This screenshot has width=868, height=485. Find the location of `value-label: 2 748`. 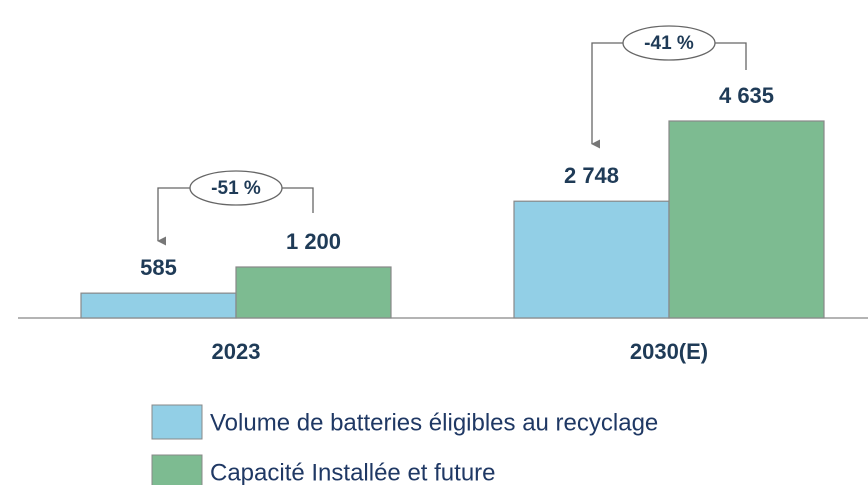

value-label: 2 748 is located at coordinates (591, 175).